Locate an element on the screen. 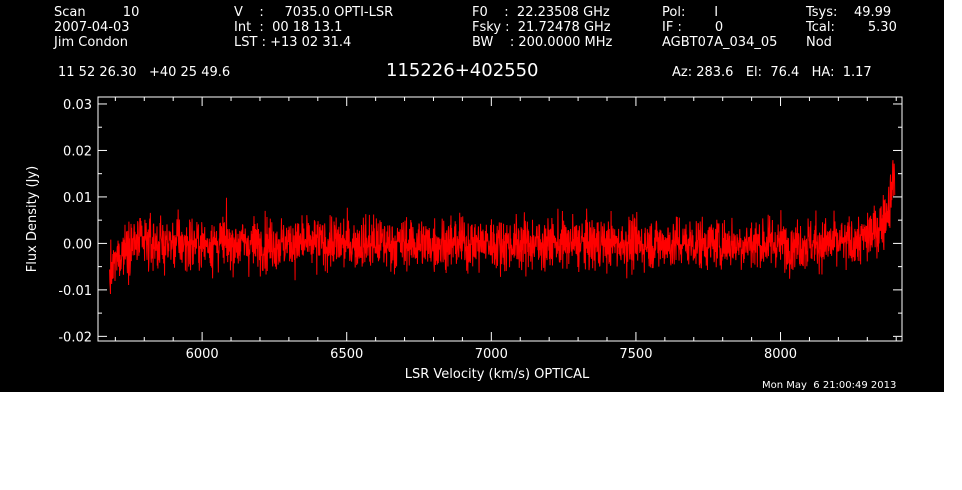  header-bw: BW : 200.0000 MHz is located at coordinates (542, 42).